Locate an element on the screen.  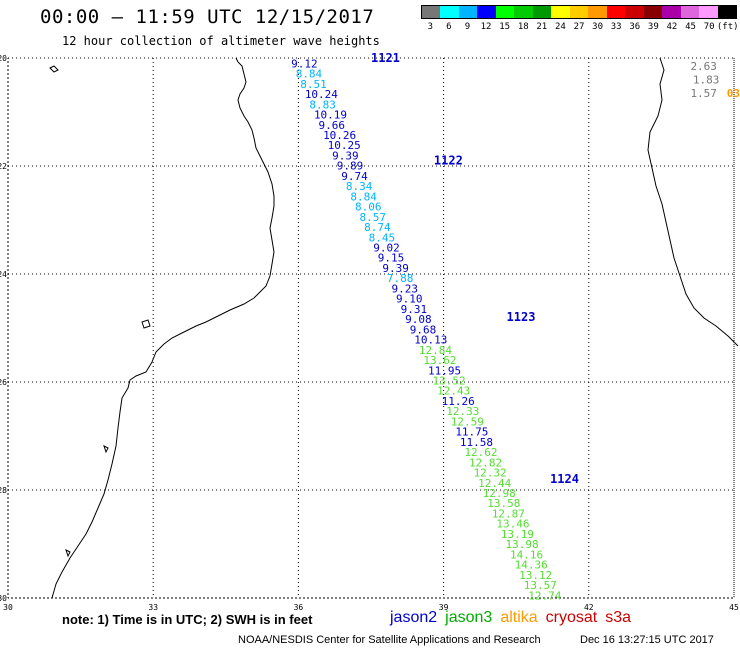
legend-item-altika: altika is located at coordinates (519, 617).